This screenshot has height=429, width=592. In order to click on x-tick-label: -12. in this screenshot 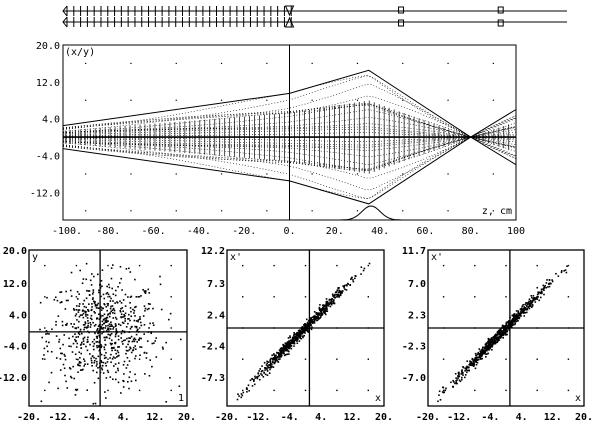, I will do `click(61, 417)`.